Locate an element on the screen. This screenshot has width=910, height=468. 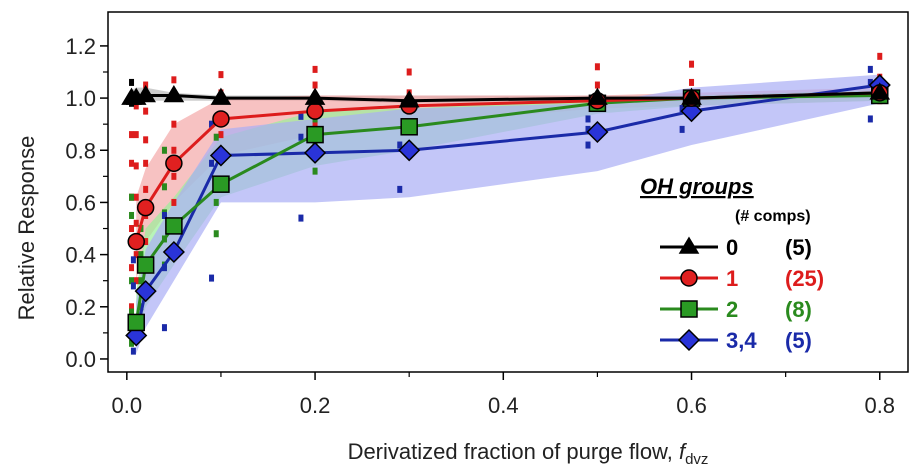
y-tick-label: 1.0 is located at coordinates (80, 98).